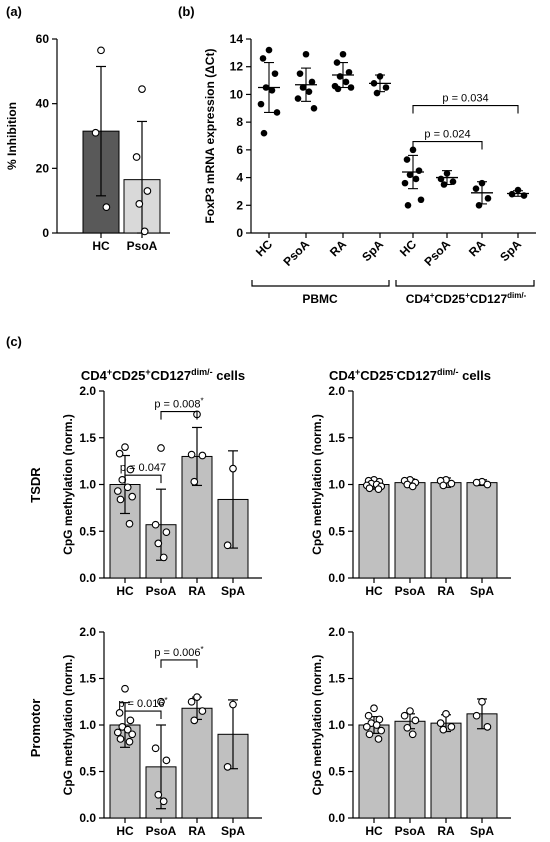 The width and height of the screenshot is (550, 842). I want to click on p-value-label: p = 0.047, so click(143, 468).